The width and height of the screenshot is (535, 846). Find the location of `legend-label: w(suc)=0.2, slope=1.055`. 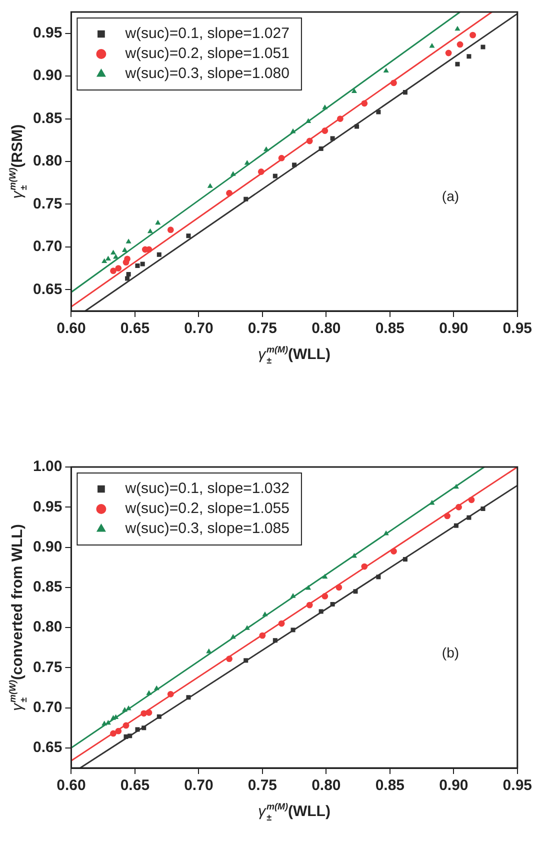

legend-label: w(suc)=0.2, slope=1.055 is located at coordinates (207, 509).